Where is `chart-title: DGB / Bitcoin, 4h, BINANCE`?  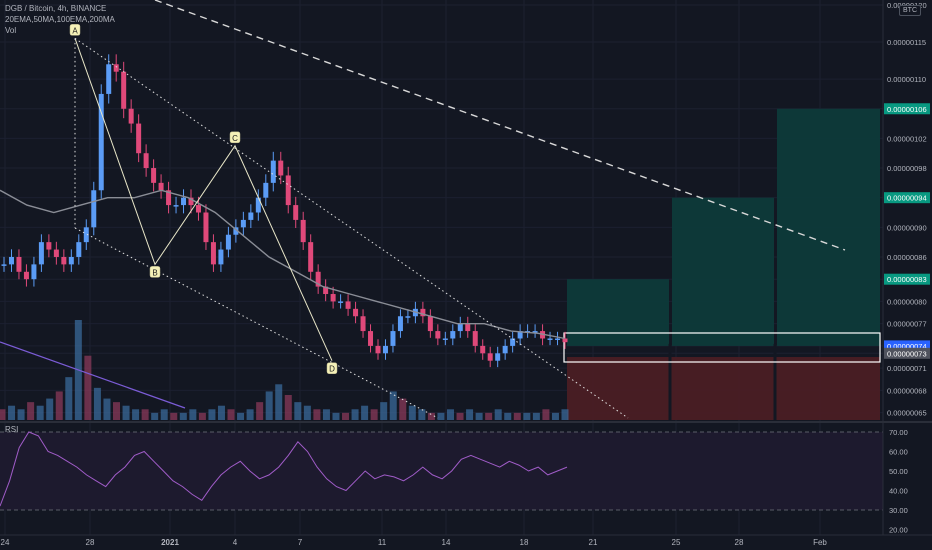
chart-title: DGB / Bitcoin, 4h, BINANCE is located at coordinates (56, 8).